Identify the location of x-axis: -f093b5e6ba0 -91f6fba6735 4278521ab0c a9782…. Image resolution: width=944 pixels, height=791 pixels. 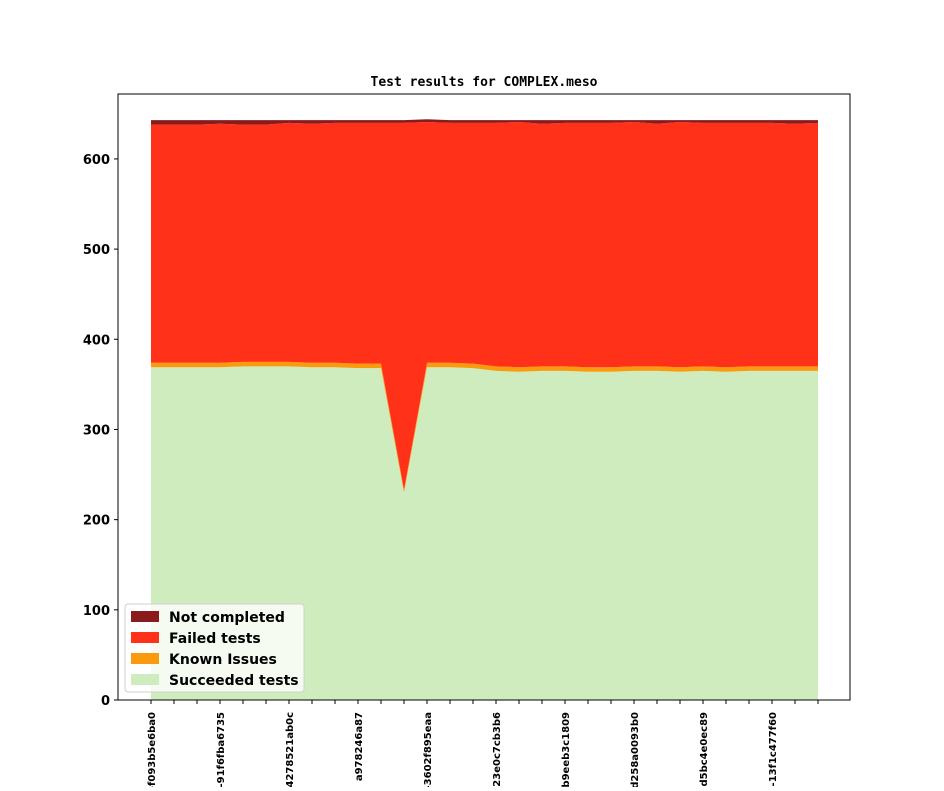
(483, 745).